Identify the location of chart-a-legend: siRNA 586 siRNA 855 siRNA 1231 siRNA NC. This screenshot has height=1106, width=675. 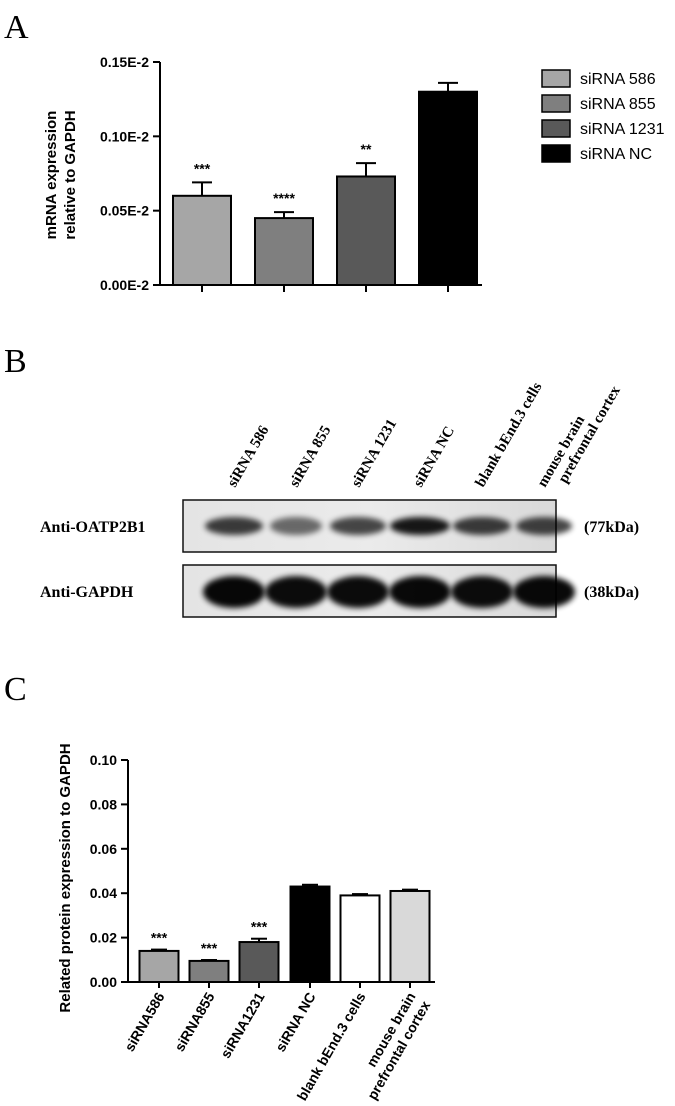
(603, 116).